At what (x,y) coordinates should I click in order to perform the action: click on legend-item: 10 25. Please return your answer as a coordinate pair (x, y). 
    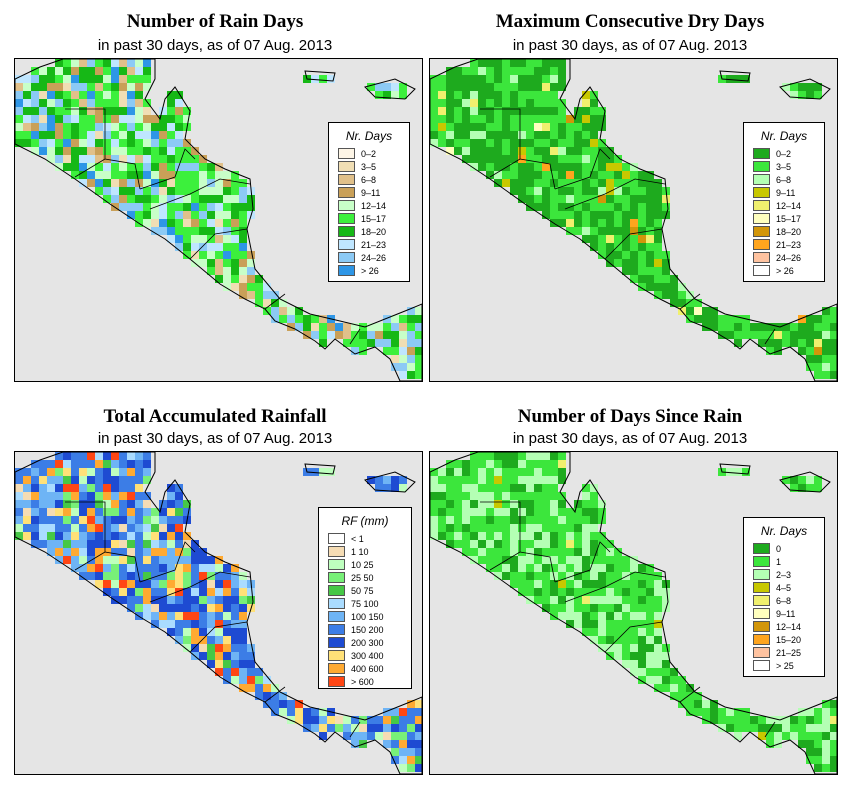
    Looking at the image, I should click on (369, 564).